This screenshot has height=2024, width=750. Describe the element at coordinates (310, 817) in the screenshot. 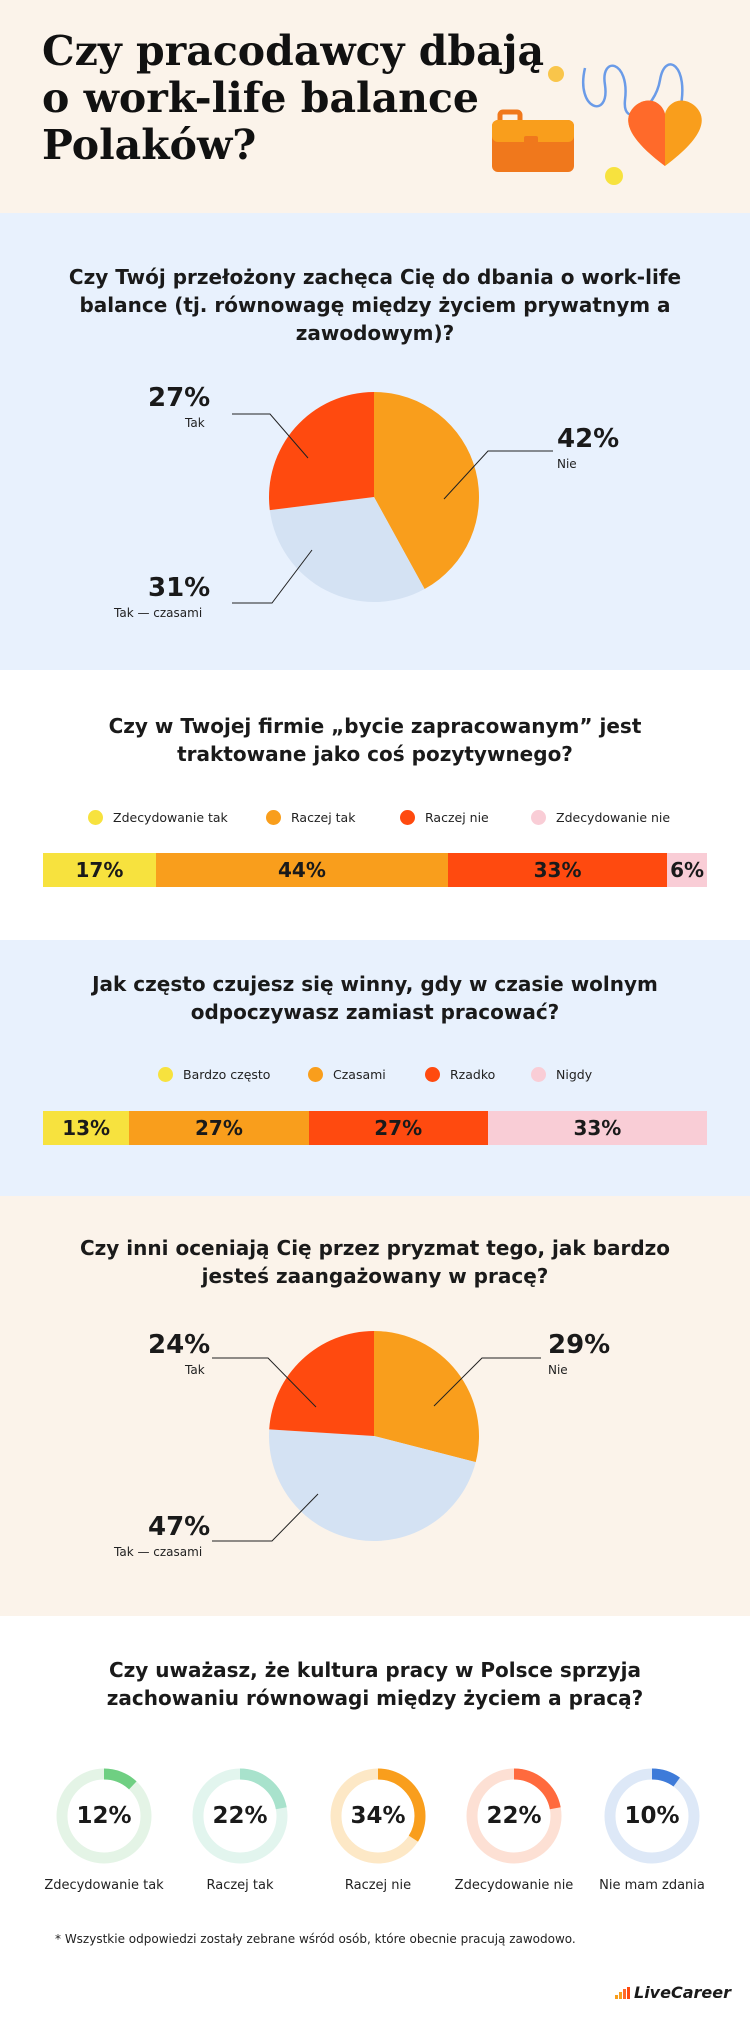

I see `legend-item: Raczej tak` at that location.